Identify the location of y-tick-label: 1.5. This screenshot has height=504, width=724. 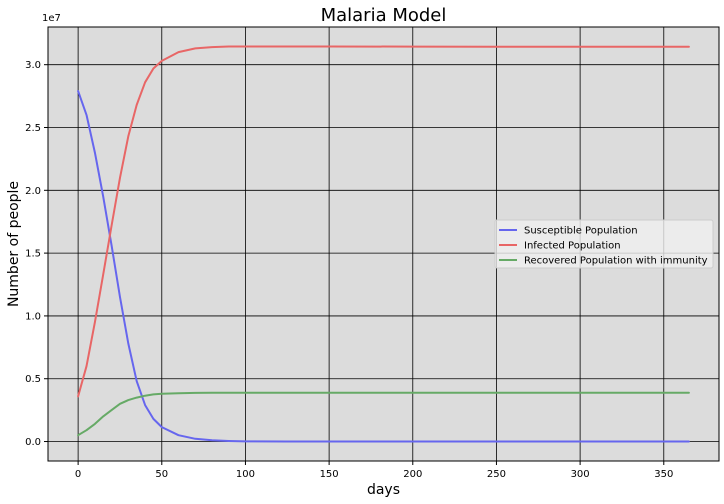
(33, 254).